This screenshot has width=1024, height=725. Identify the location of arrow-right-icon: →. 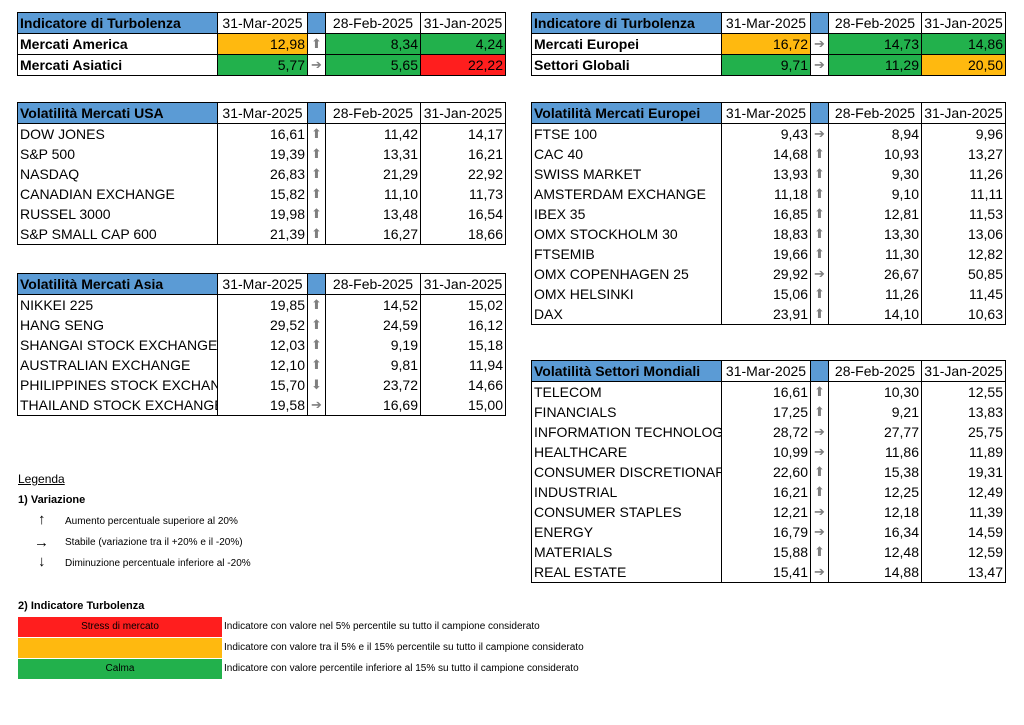
(41, 542).